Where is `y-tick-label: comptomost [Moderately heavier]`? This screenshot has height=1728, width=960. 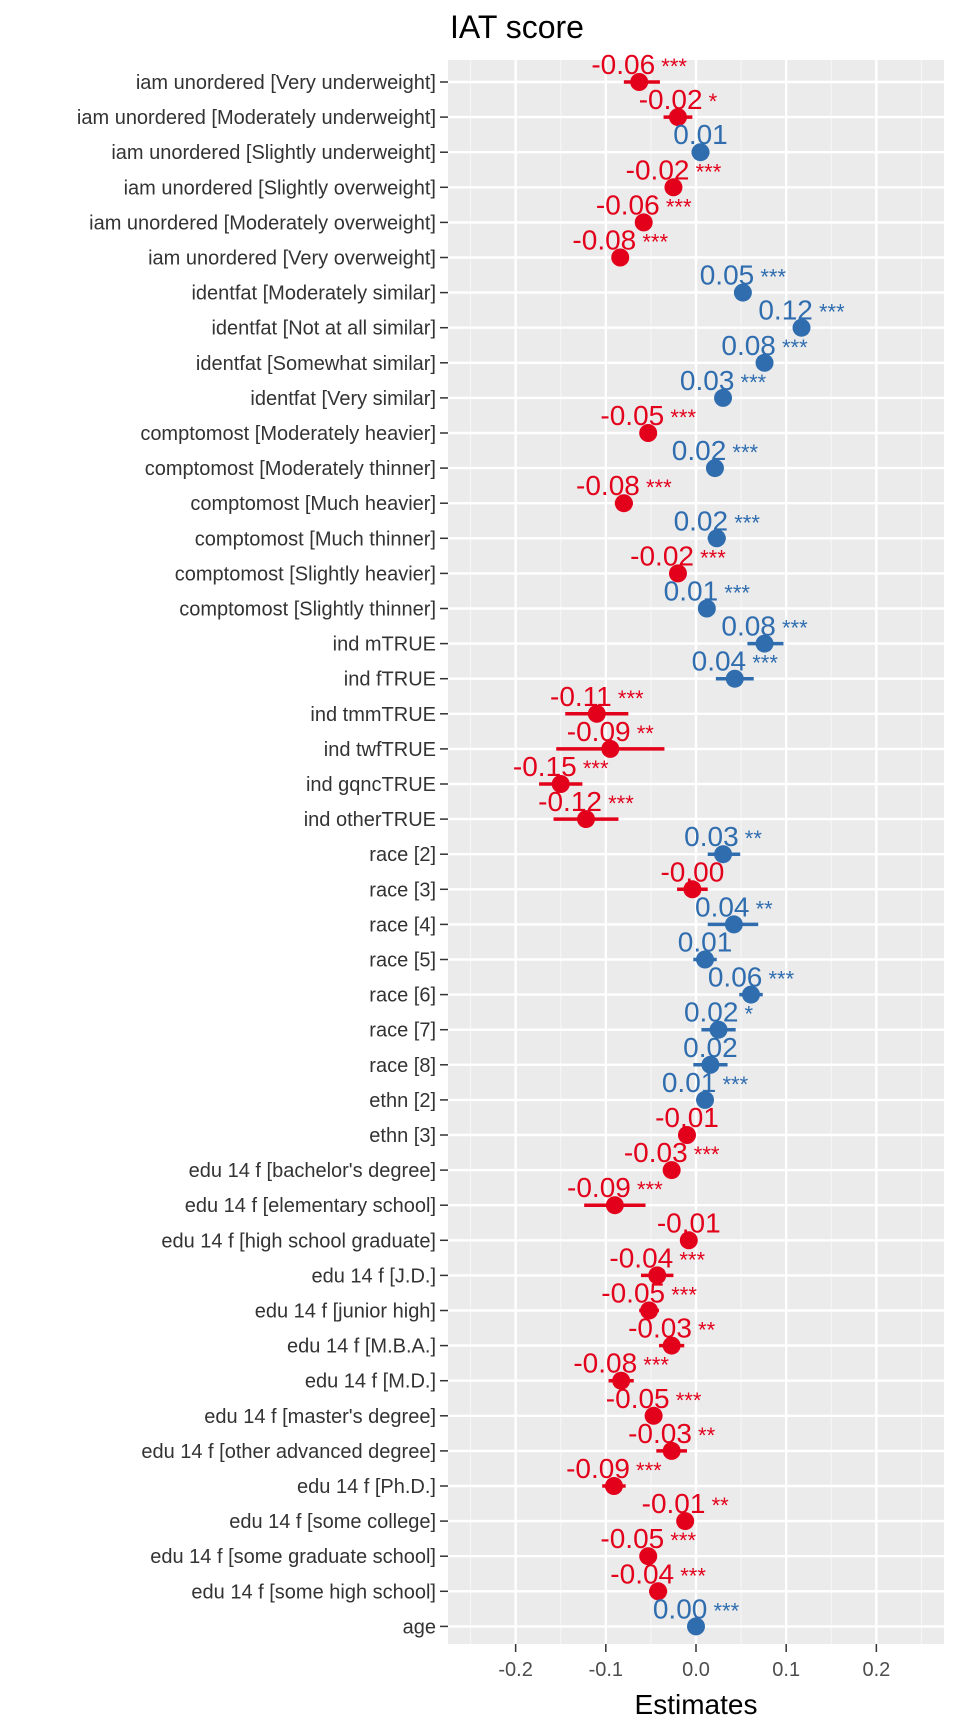
y-tick-label: comptomost [Moderately heavier] is located at coordinates (288, 434).